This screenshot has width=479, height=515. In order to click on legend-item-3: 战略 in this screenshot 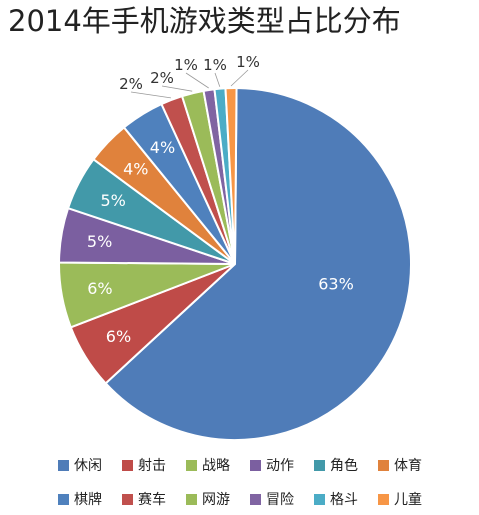, I will do `click(218, 465)`.